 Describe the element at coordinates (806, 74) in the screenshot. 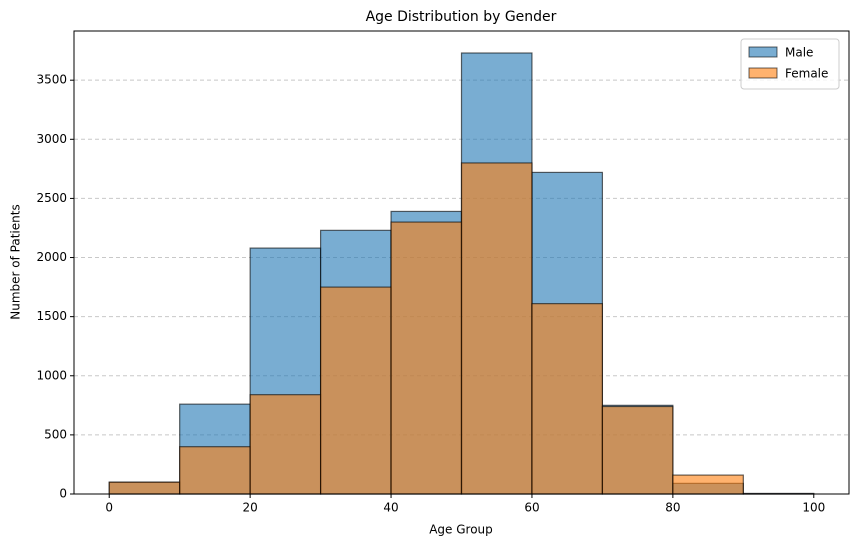

I see `legend-label: Female` at that location.